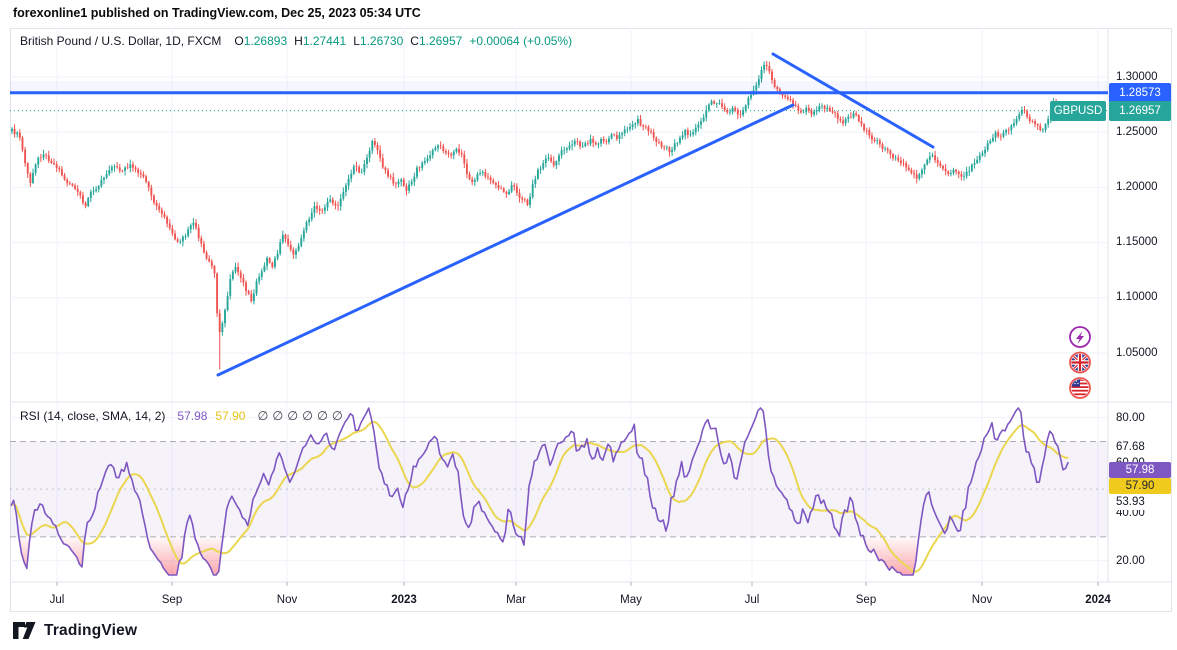 Image resolution: width=1177 pixels, height=650 pixels. Describe the element at coordinates (1080, 337) in the screenshot. I see `flash-icon` at that location.